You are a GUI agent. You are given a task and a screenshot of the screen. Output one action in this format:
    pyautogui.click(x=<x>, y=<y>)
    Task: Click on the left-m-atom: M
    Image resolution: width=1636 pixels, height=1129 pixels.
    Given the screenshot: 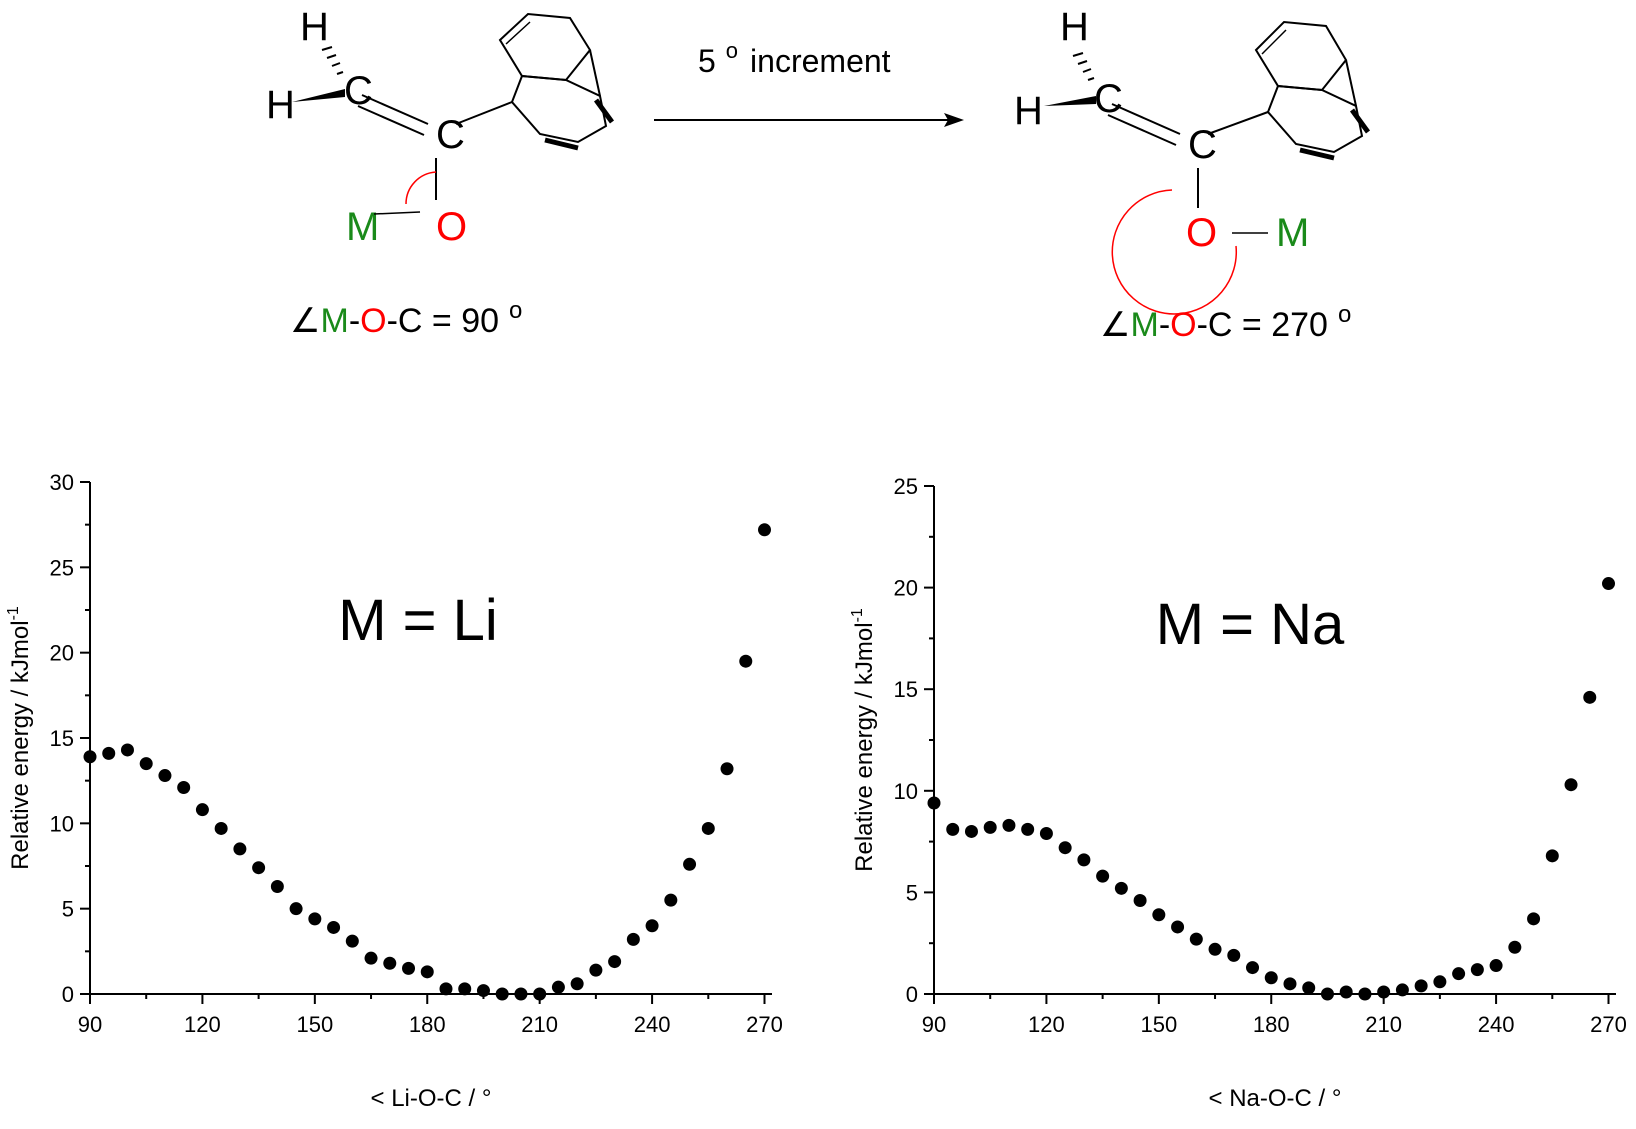 What is the action you would take?
    pyautogui.click(x=362, y=227)
    